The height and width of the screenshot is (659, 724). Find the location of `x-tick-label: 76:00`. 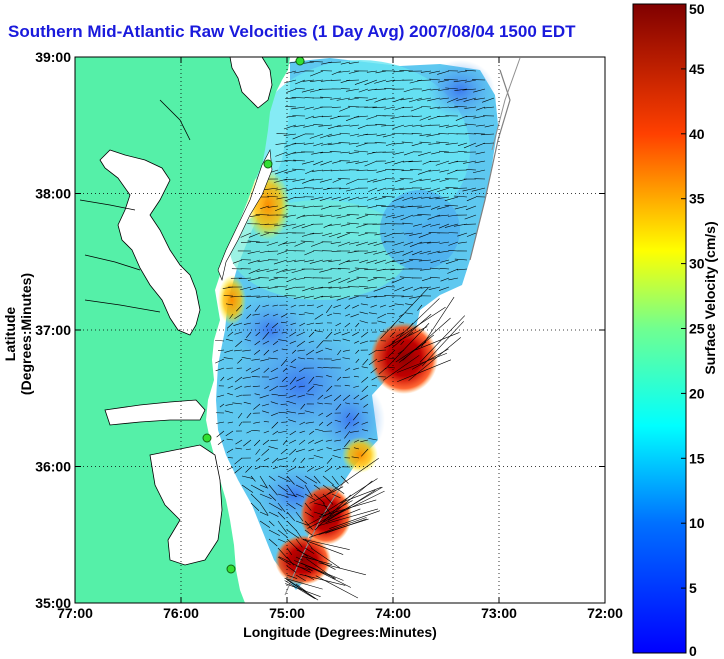

x-tick-label: 76:00 is located at coordinates (181, 613).